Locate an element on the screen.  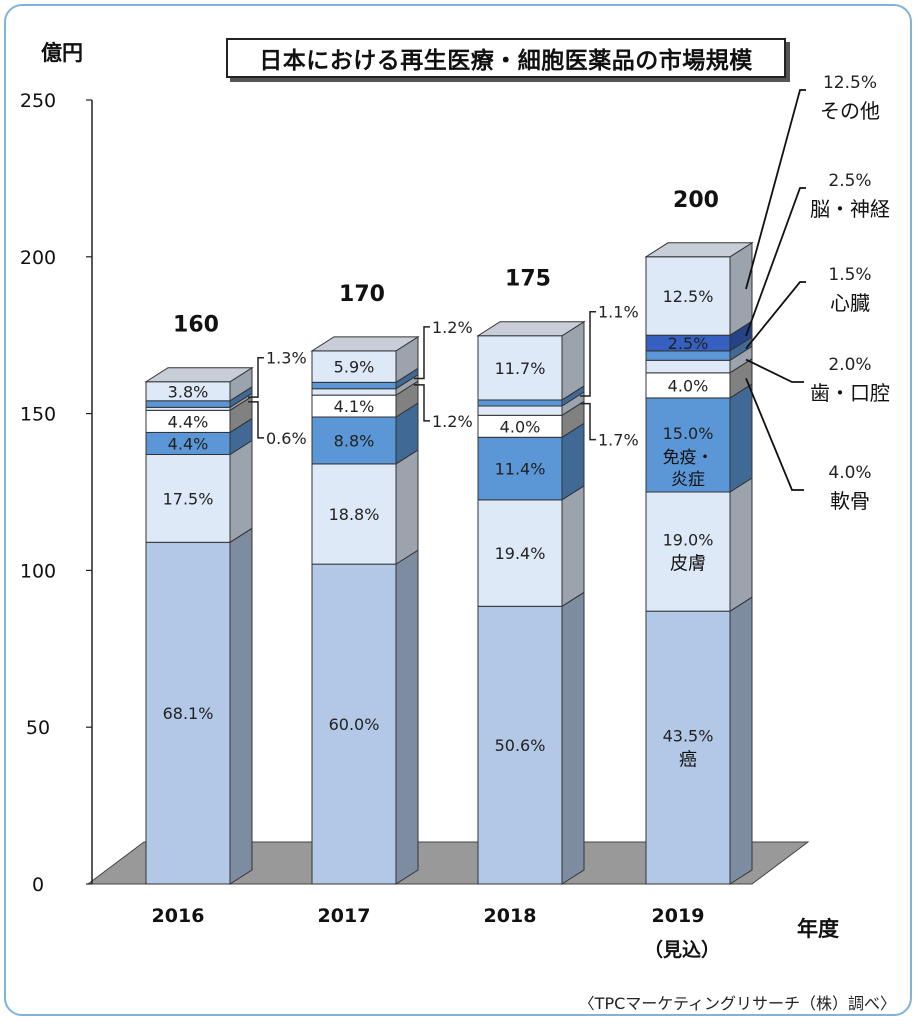
x-tick-sublabel: （見込） is located at coordinates (682, 949).